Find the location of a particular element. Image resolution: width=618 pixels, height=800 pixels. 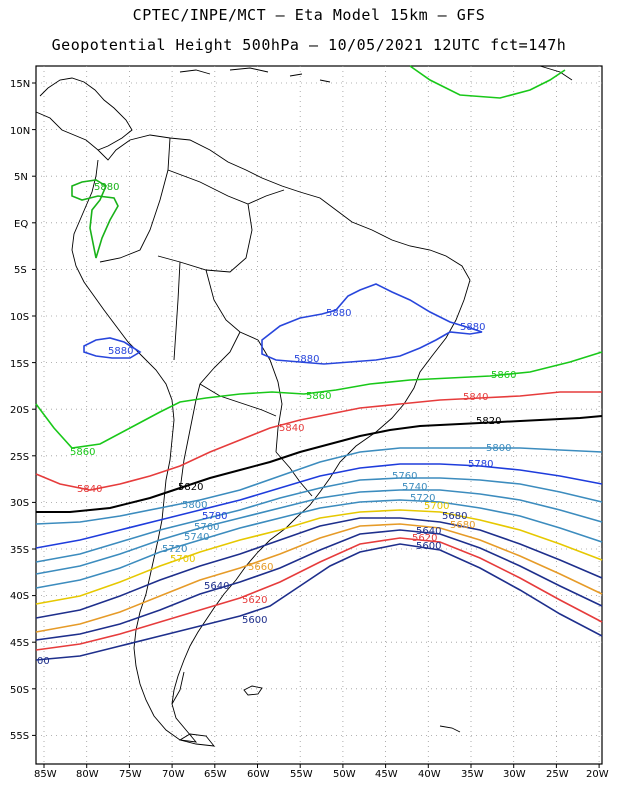

lon-label: 60W is located at coordinates (258, 774).